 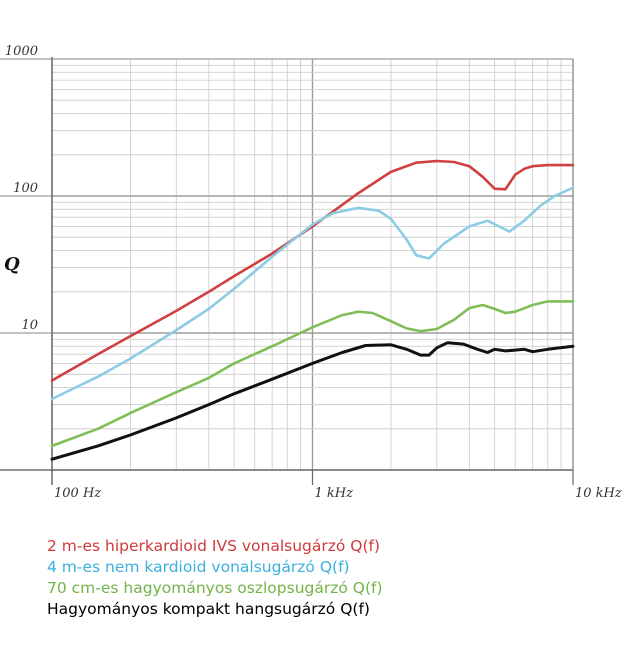 What do you see at coordinates (198, 567) in the screenshot?
I see `legend-item: 4 m-es nem kardioid vonalsugárzó Q(f)` at bounding box center [198, 567].